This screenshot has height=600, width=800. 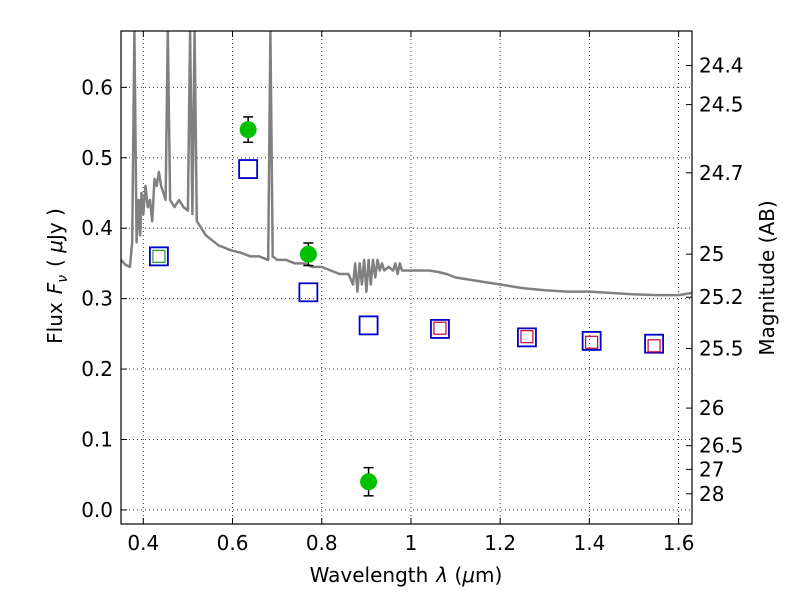 What do you see at coordinates (369, 575) in the screenshot?
I see `x-axis-label-text: Wavelength` at bounding box center [369, 575].